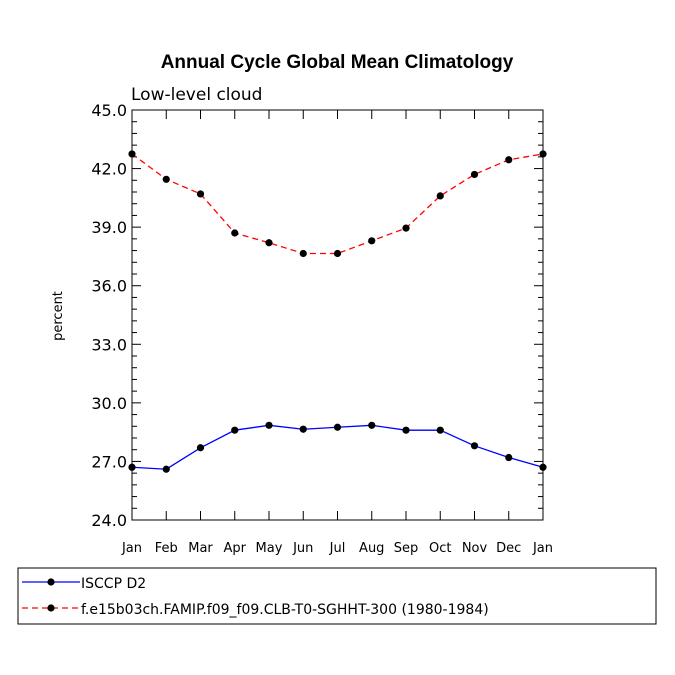  What do you see at coordinates (109, 403) in the screenshot?
I see `y-tick-label: 30.0` at bounding box center [109, 403].